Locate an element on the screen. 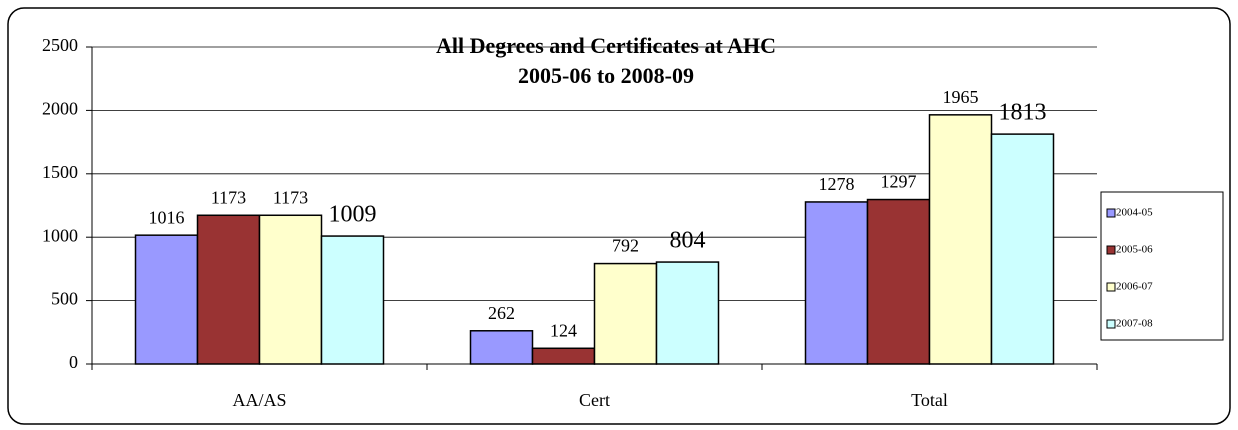 This screenshot has width=1238, height=430. legend-box is located at coordinates (1162, 266).